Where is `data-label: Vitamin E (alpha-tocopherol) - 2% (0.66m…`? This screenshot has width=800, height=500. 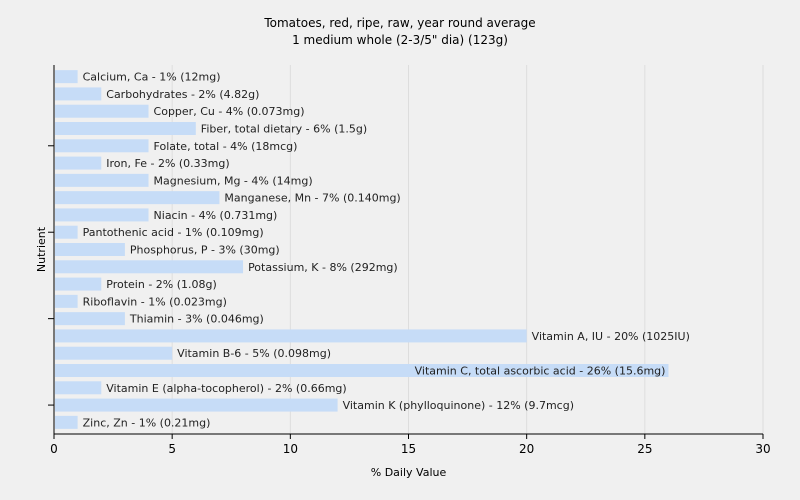
data-label: Vitamin E (alpha-tocopherol) - 2% (0.66m… is located at coordinates (226, 388).